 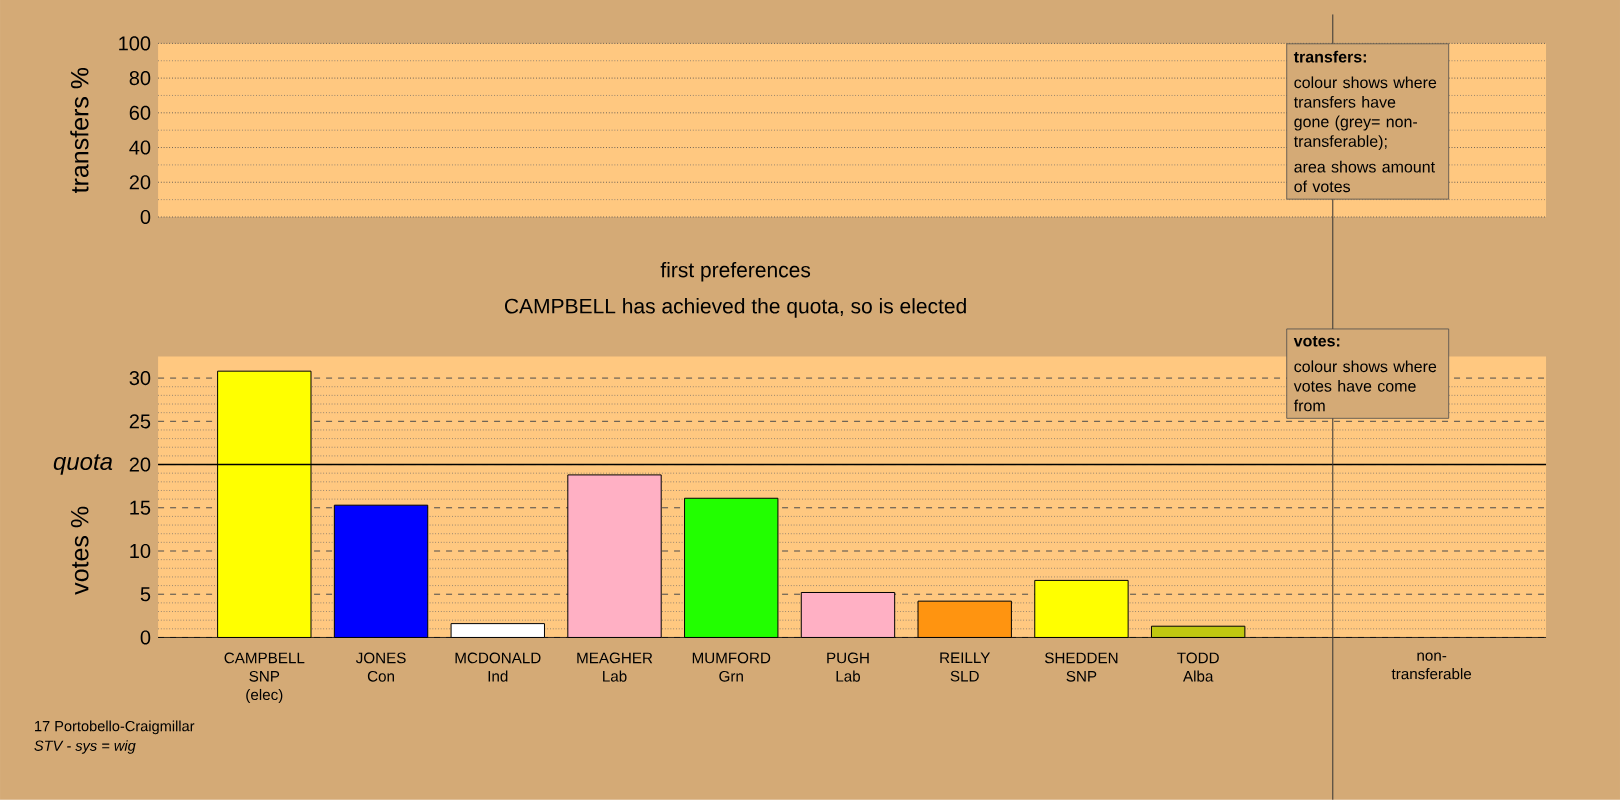 I want to click on x-tick-label: JONES Con, so click(x=380, y=667).